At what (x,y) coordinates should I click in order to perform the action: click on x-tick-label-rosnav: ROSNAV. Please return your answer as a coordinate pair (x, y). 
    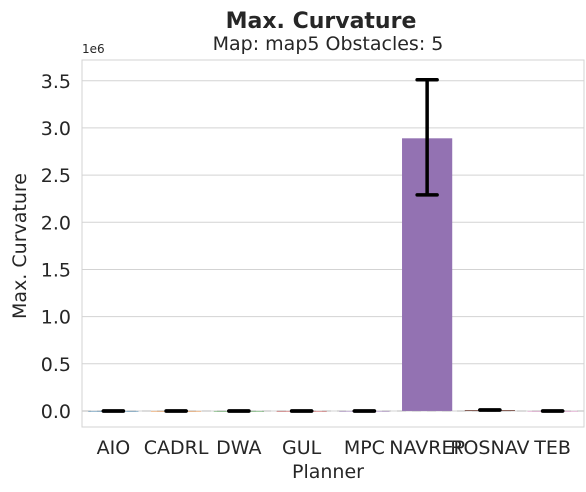
    Looking at the image, I should click on (489, 448).